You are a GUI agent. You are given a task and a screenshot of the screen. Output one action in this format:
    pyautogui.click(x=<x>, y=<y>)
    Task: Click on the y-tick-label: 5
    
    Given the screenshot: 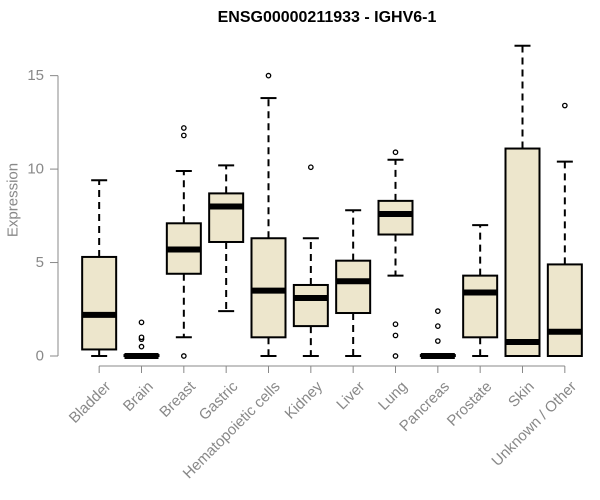 What is the action you would take?
    pyautogui.click(x=40, y=262)
    